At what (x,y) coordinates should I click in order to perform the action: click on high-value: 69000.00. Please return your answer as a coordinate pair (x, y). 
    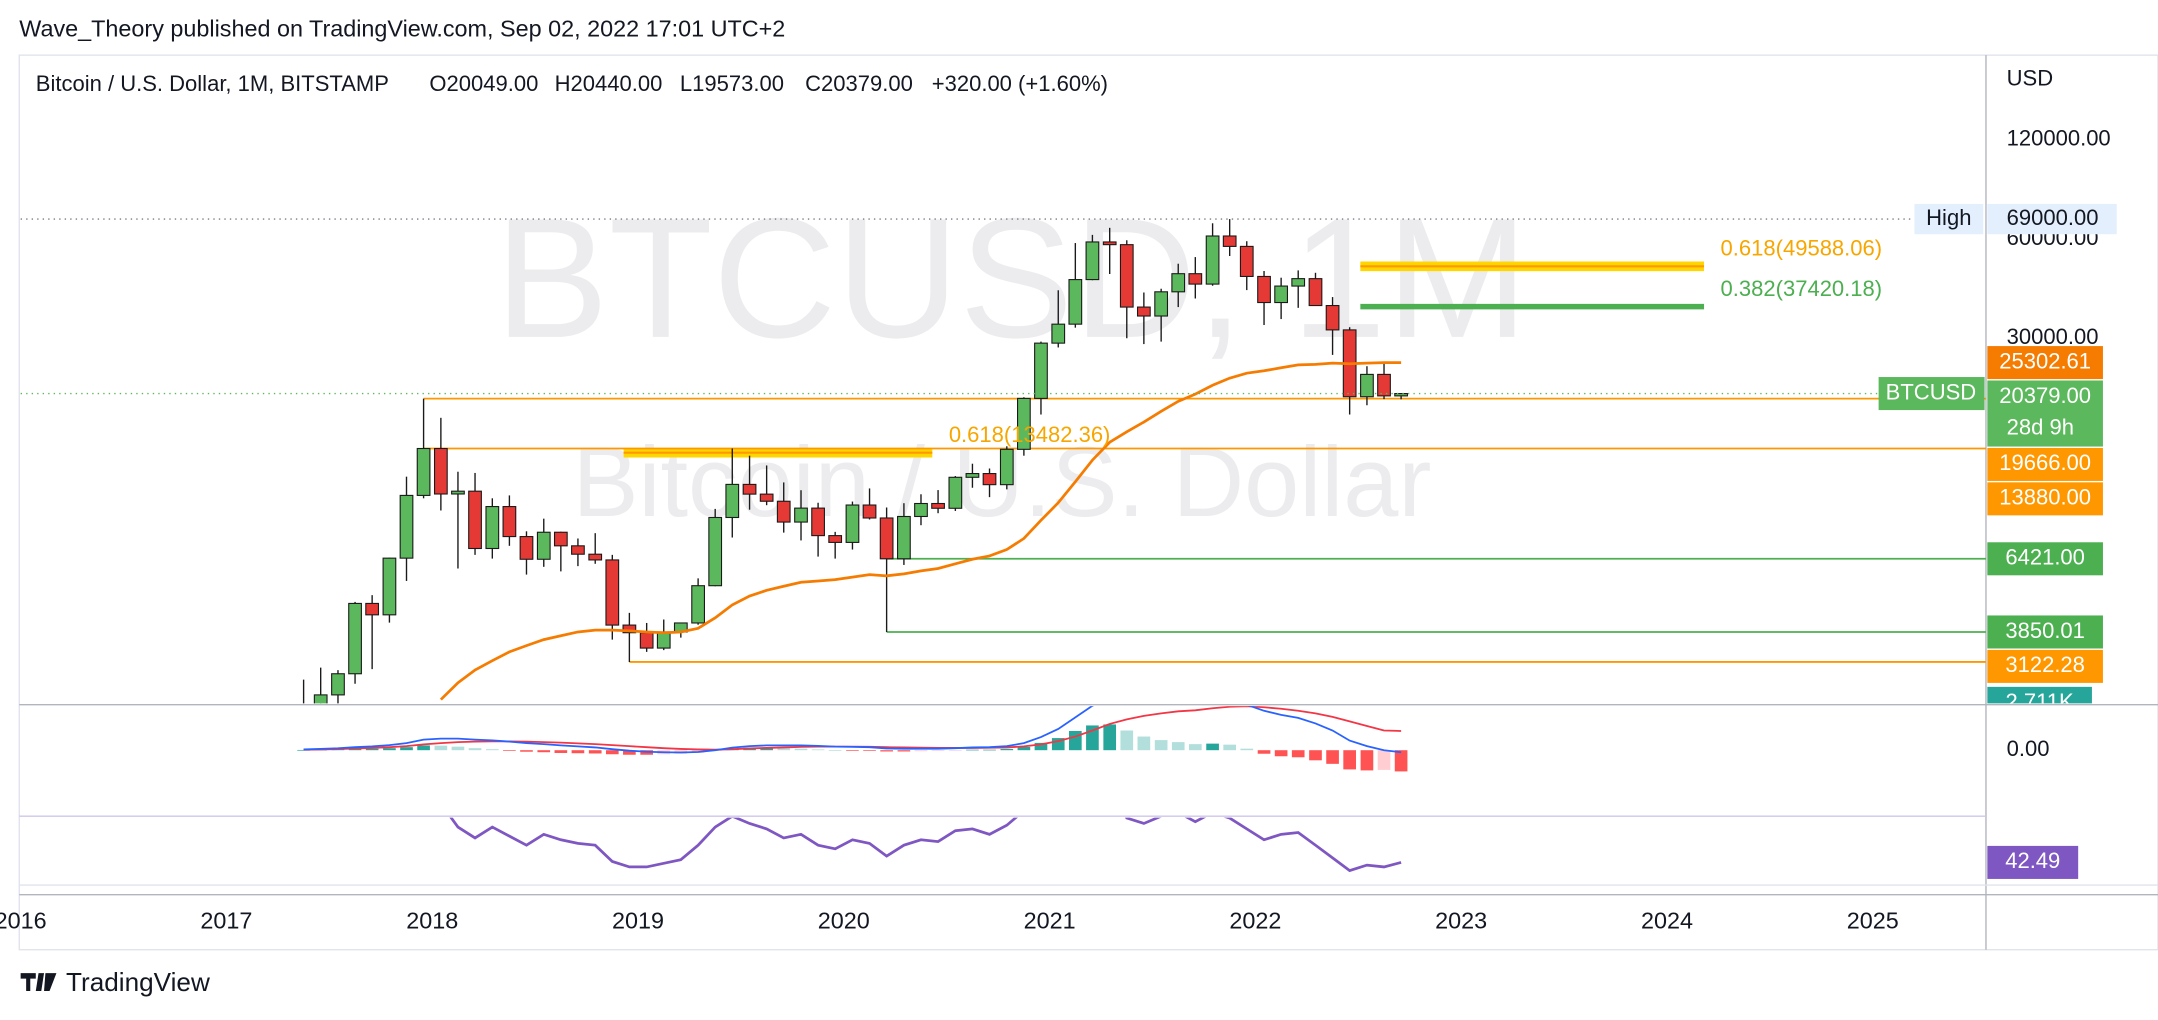
    Looking at the image, I should click on (2053, 217).